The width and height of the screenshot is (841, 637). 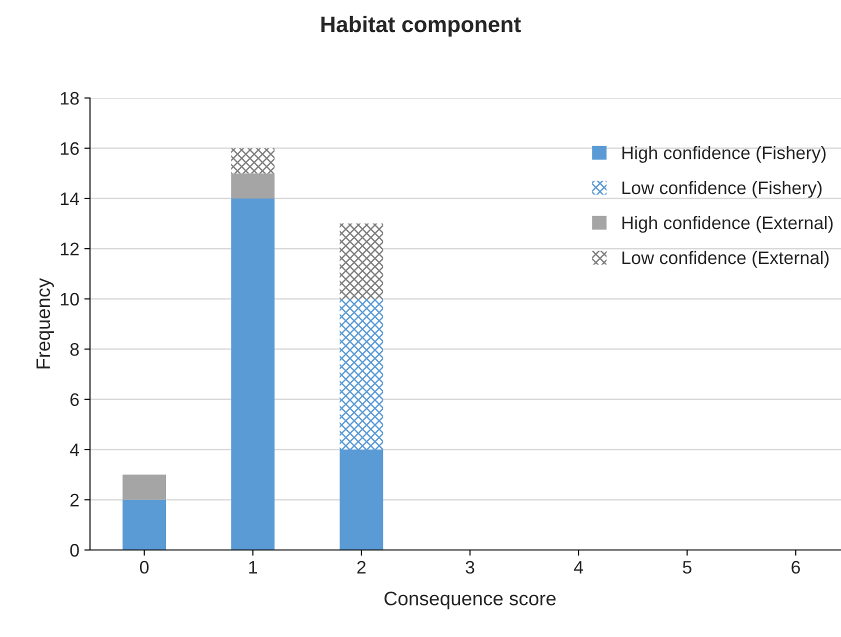 I want to click on y-tick-label: 10, so click(x=69, y=299).